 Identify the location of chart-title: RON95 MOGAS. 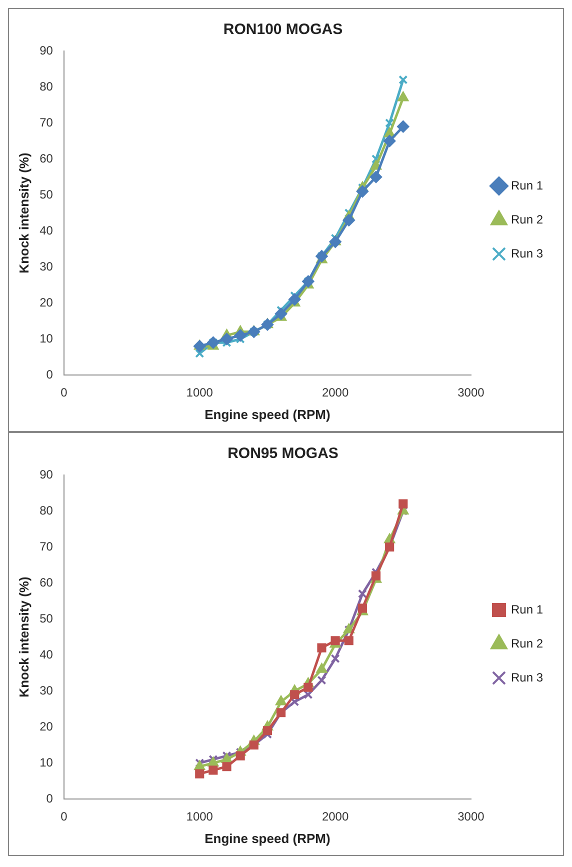
(283, 453).